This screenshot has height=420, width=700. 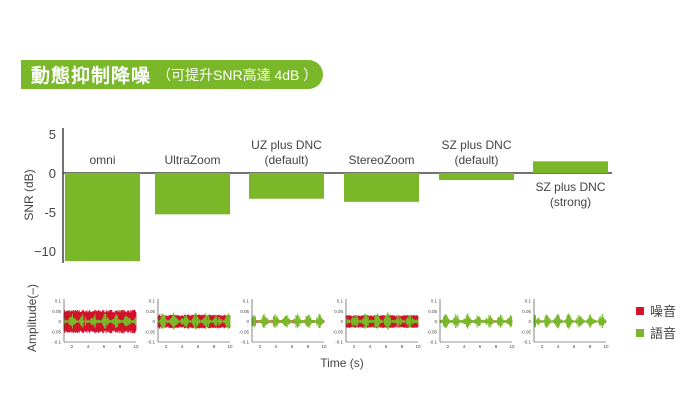 What do you see at coordinates (286, 145) in the screenshot?
I see `bar-label: UZ plus DNC` at bounding box center [286, 145].